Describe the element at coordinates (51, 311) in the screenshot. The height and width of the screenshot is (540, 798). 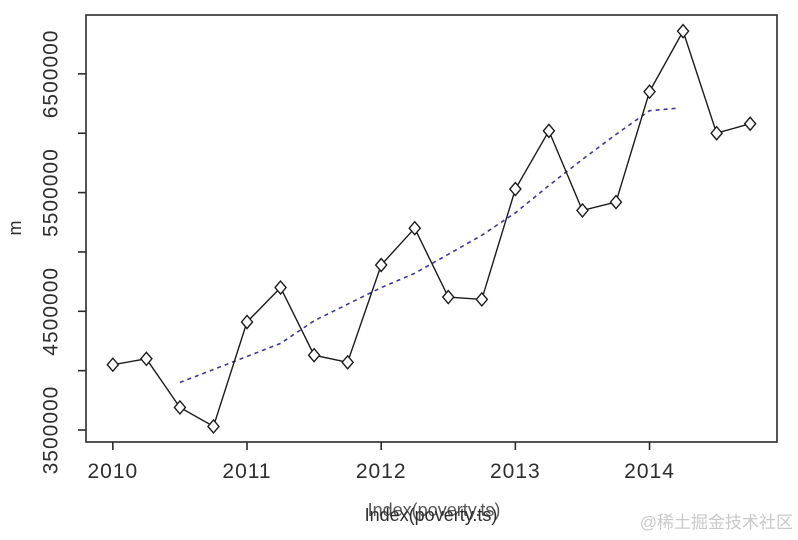
I see `y-tick-label: 4500000` at that location.